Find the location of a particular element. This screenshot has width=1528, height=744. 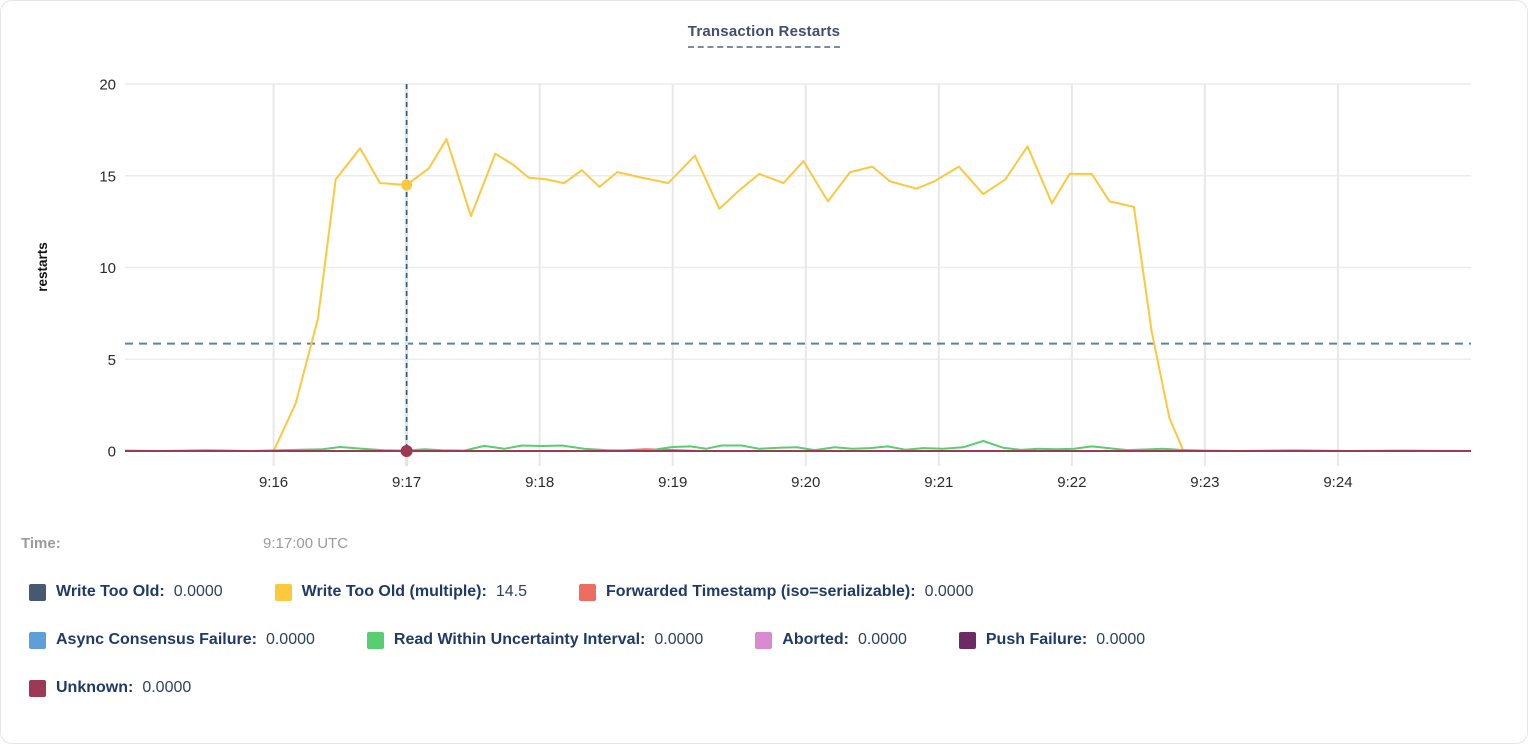

legend-label: Push Failure: is located at coordinates (1036, 639).